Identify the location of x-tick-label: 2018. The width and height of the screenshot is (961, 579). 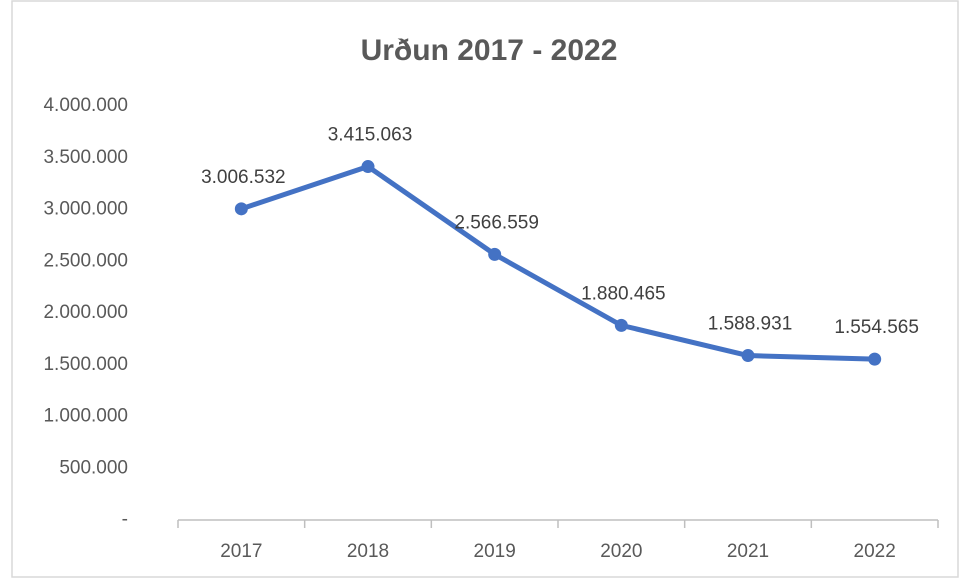
(368, 551).